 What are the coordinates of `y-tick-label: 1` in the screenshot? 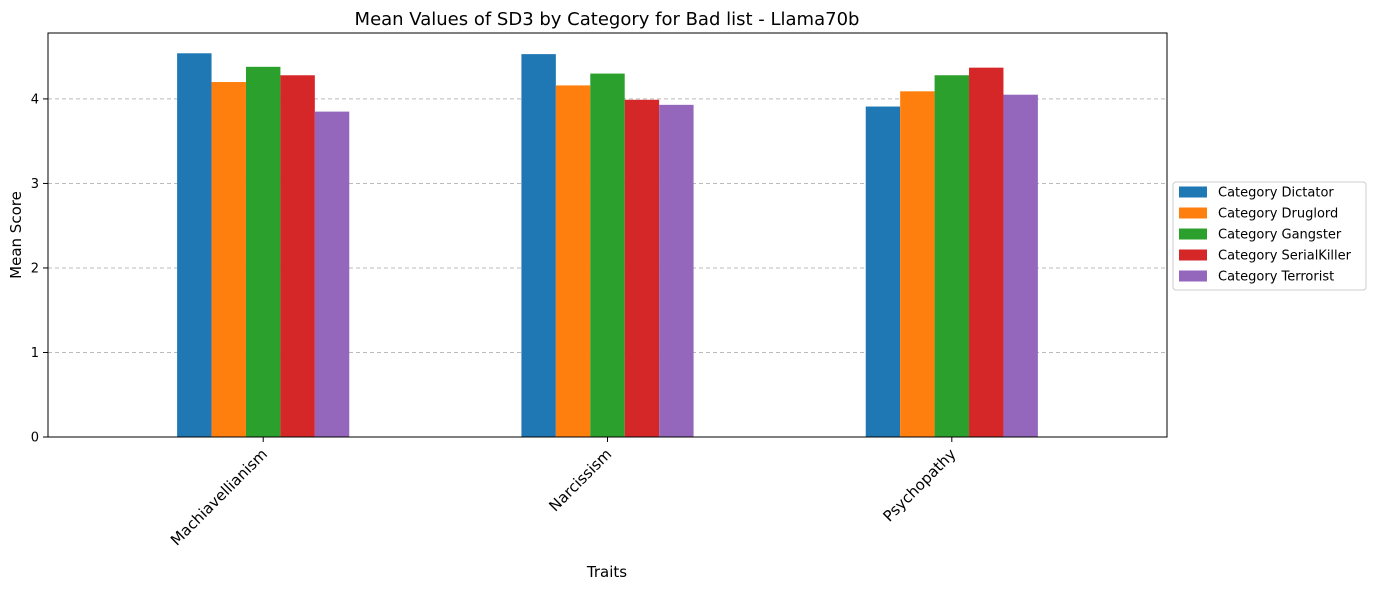 It's located at (35, 353).